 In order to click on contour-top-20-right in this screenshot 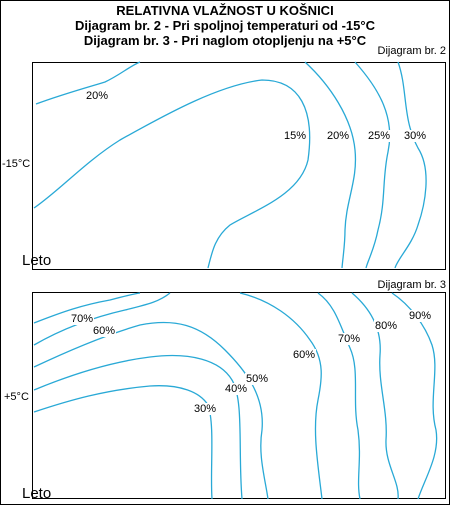, I will do `click(330, 165)`.